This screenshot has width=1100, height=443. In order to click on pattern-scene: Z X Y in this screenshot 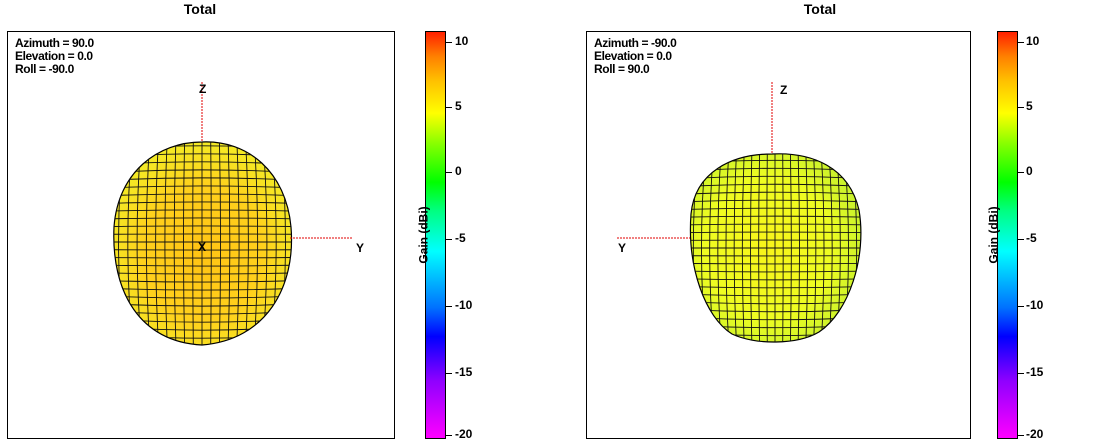, I will do `click(238, 214)`.